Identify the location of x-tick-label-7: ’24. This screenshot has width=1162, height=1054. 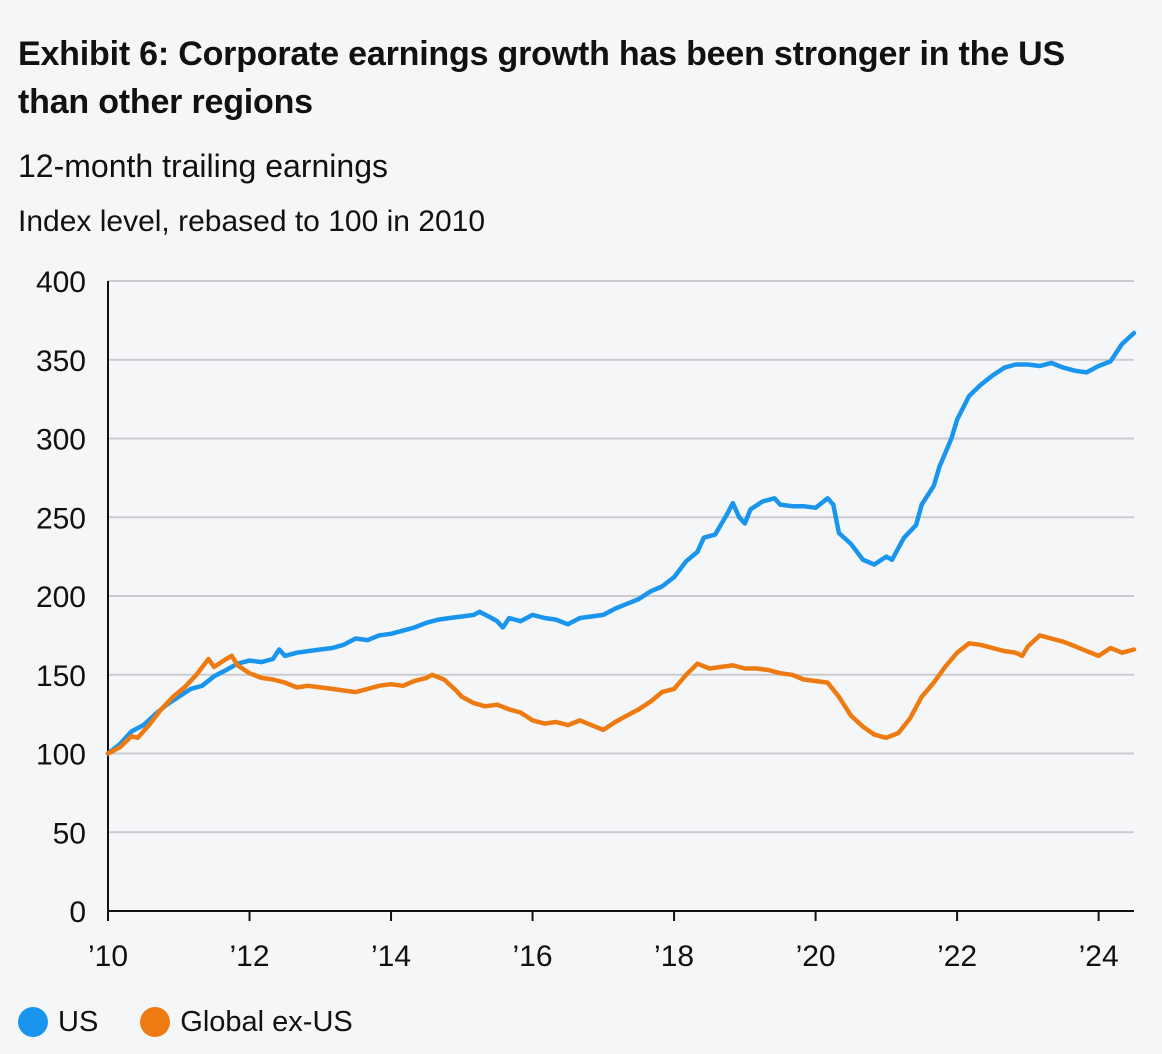
(1099, 956).